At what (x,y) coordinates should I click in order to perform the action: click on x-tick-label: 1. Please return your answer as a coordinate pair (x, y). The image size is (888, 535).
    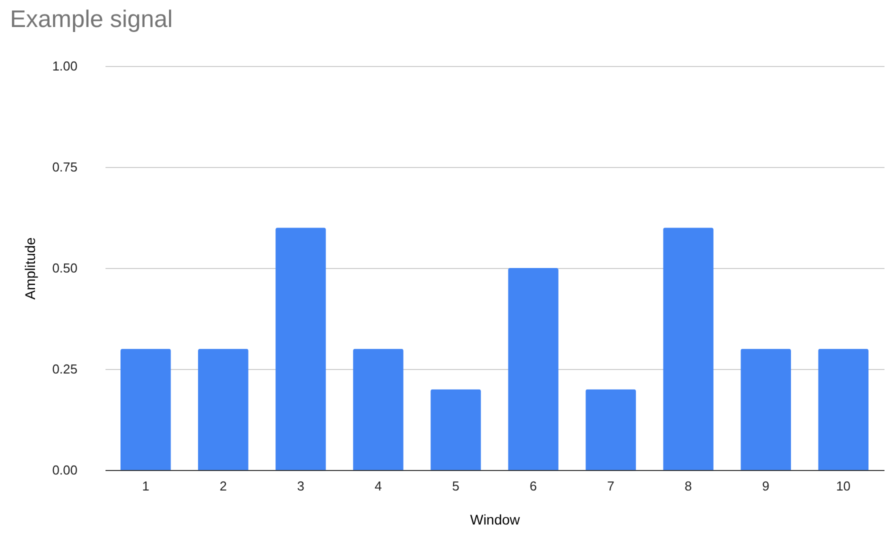
    Looking at the image, I should click on (146, 486).